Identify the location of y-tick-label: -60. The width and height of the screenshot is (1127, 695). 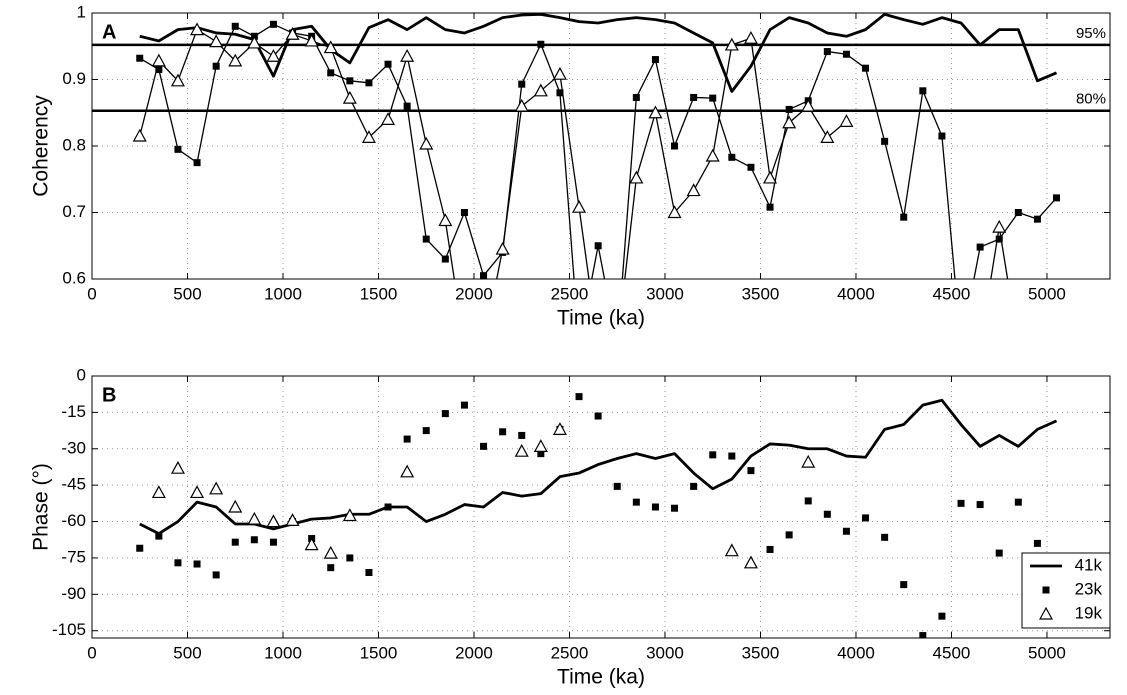
(73, 520).